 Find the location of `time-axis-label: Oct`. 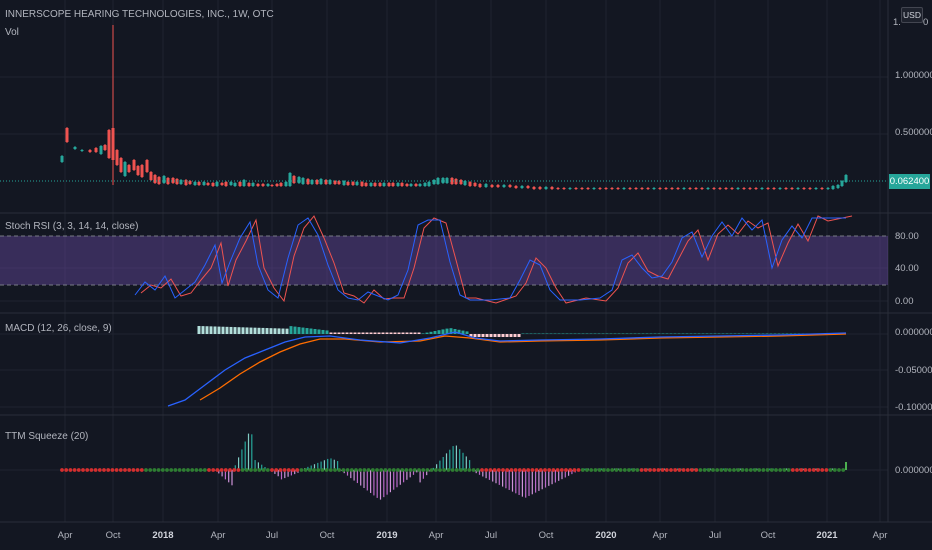

time-axis-label: Oct is located at coordinates (546, 535).